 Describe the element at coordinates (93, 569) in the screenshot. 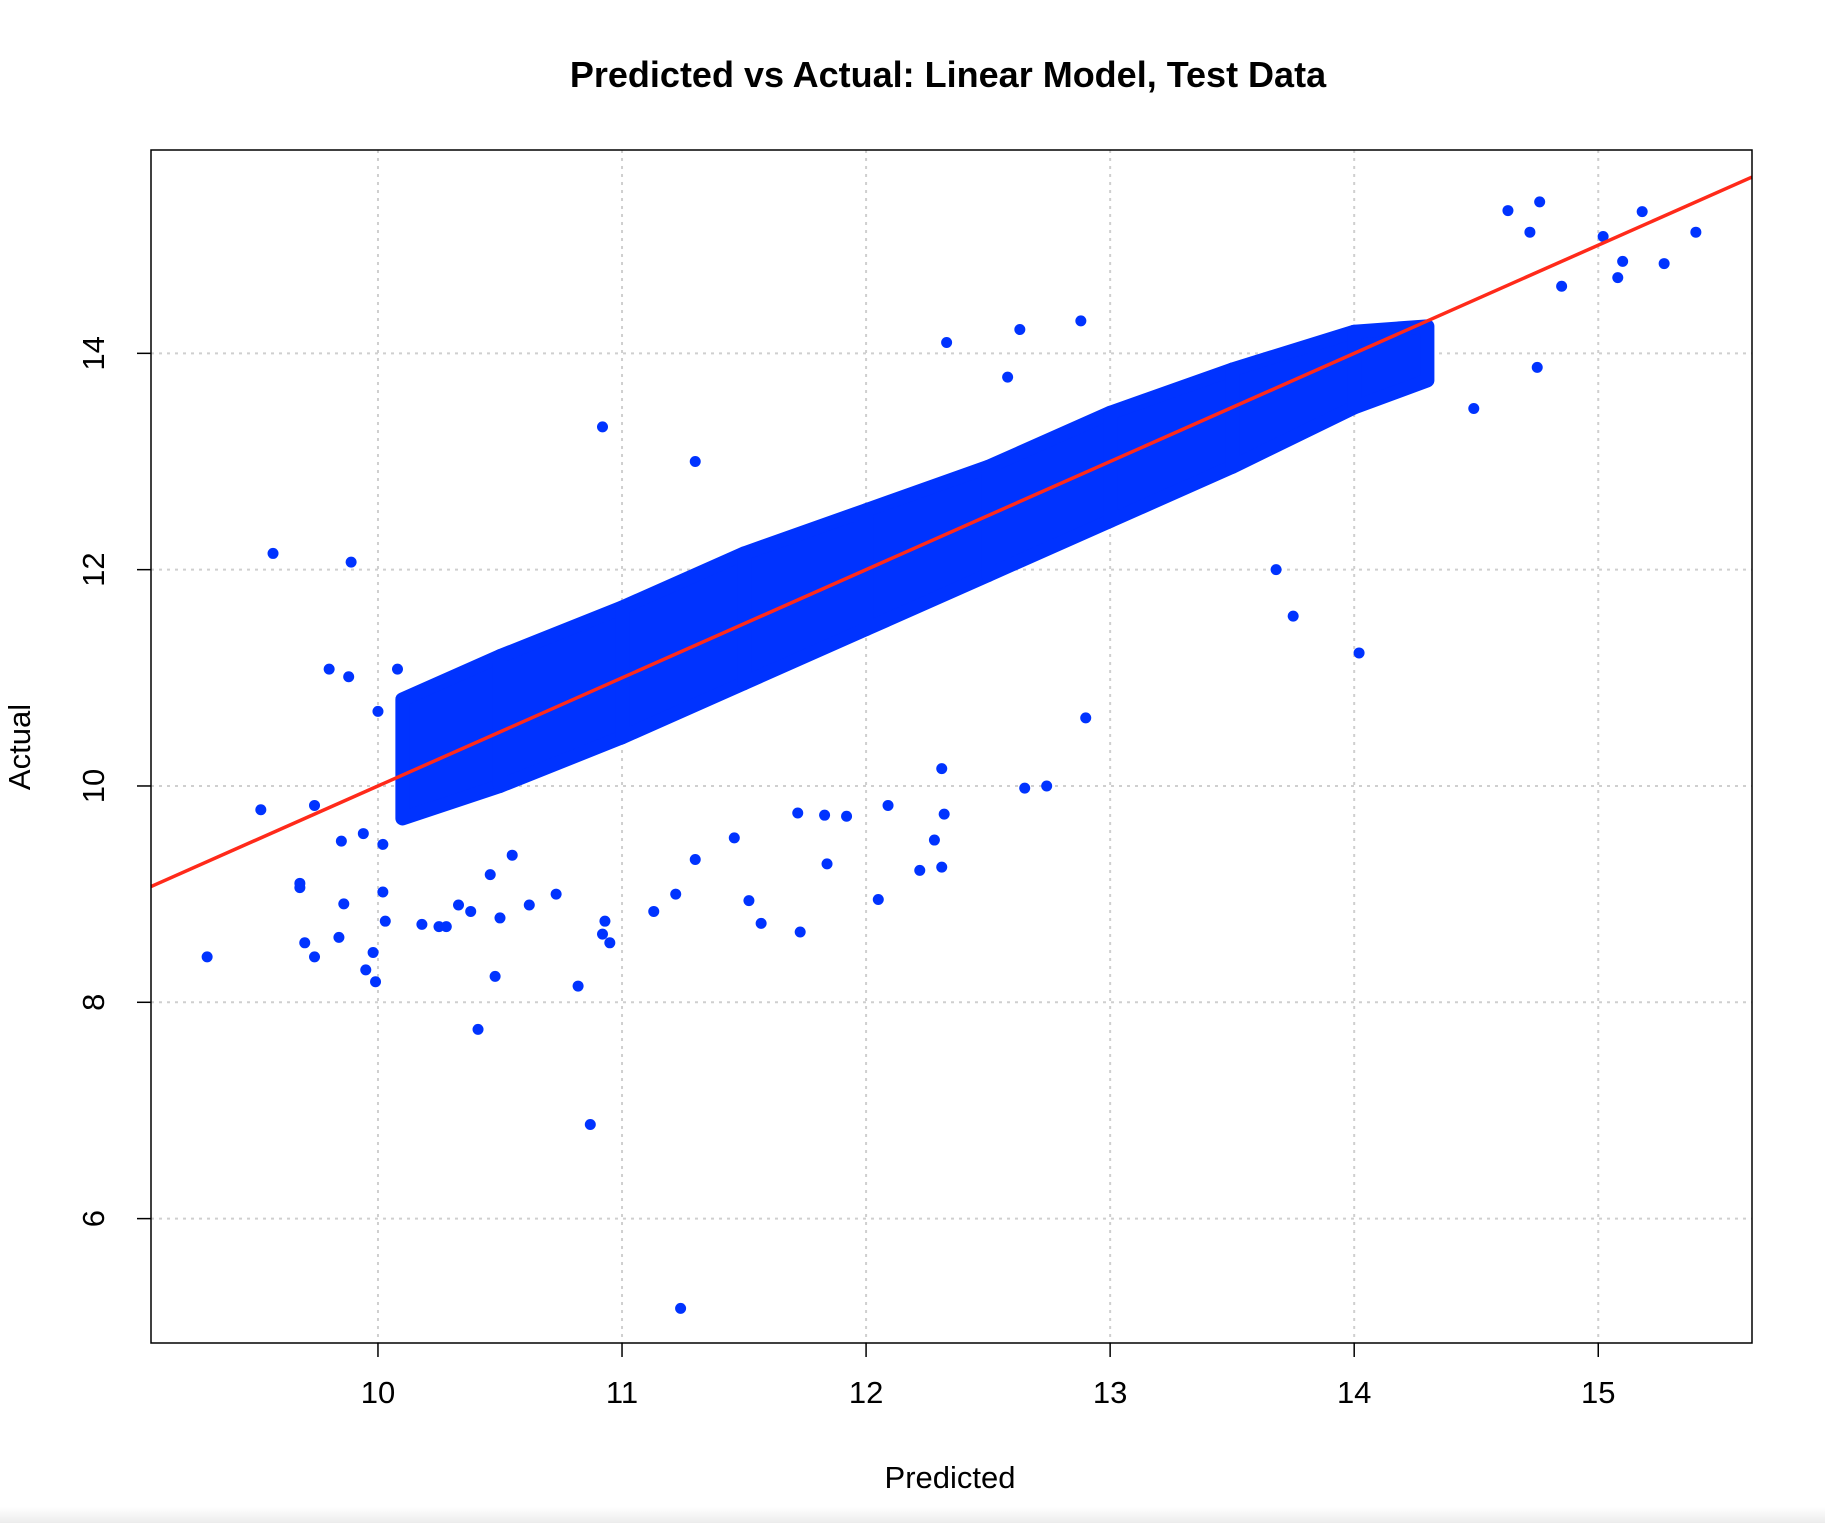

I see `y-tick-label: 12` at that location.